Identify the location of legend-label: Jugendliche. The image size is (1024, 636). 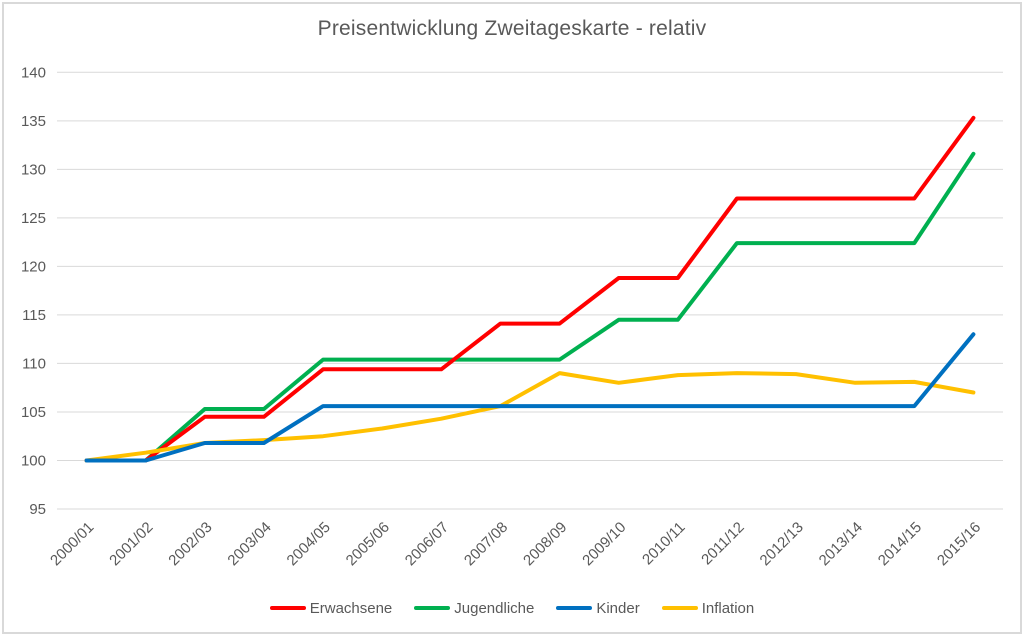
(494, 608).